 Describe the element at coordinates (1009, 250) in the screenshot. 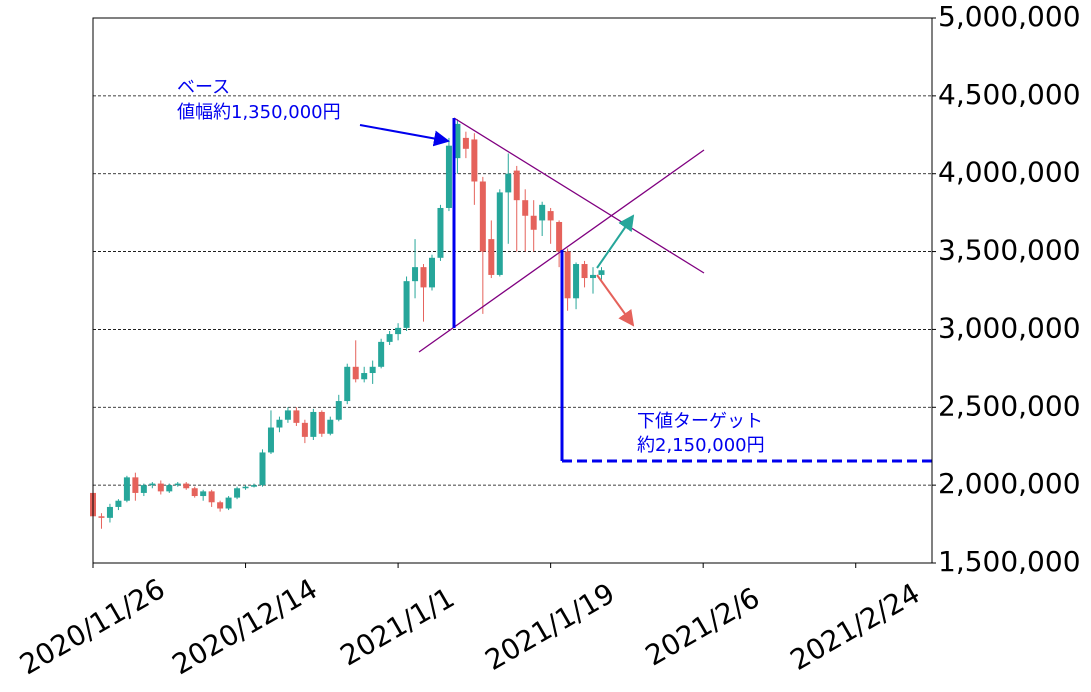

I see `y-tick-label: 3,500,000` at that location.